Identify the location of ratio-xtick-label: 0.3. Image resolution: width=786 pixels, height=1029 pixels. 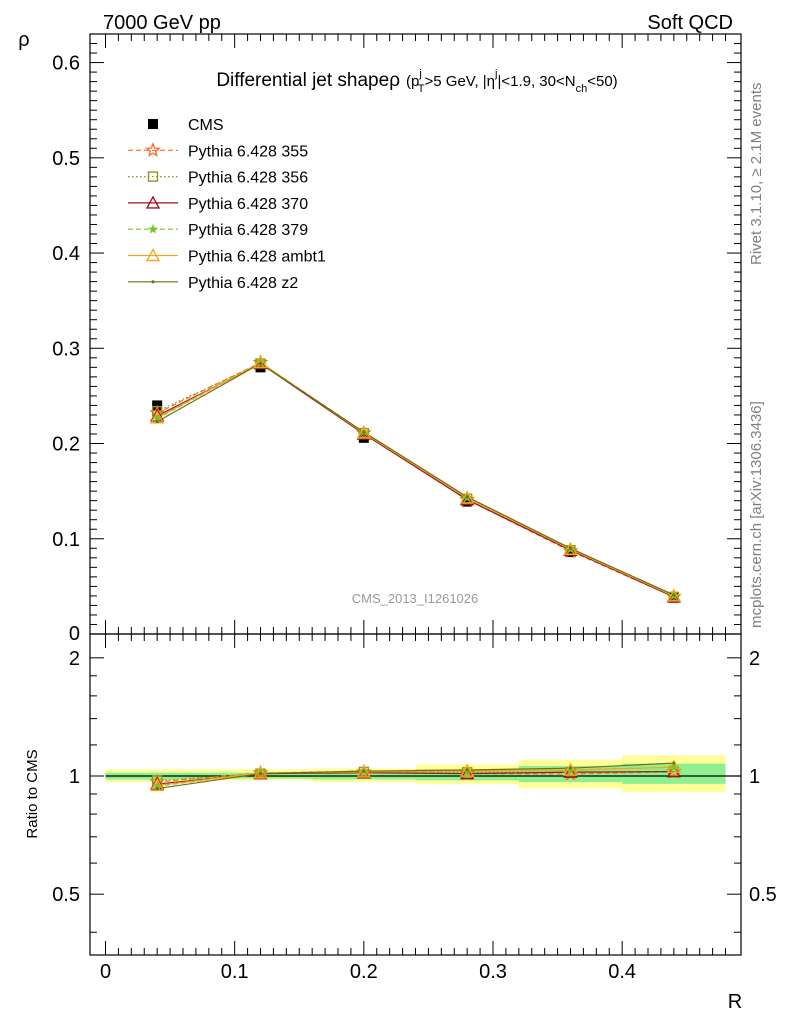
(493, 972).